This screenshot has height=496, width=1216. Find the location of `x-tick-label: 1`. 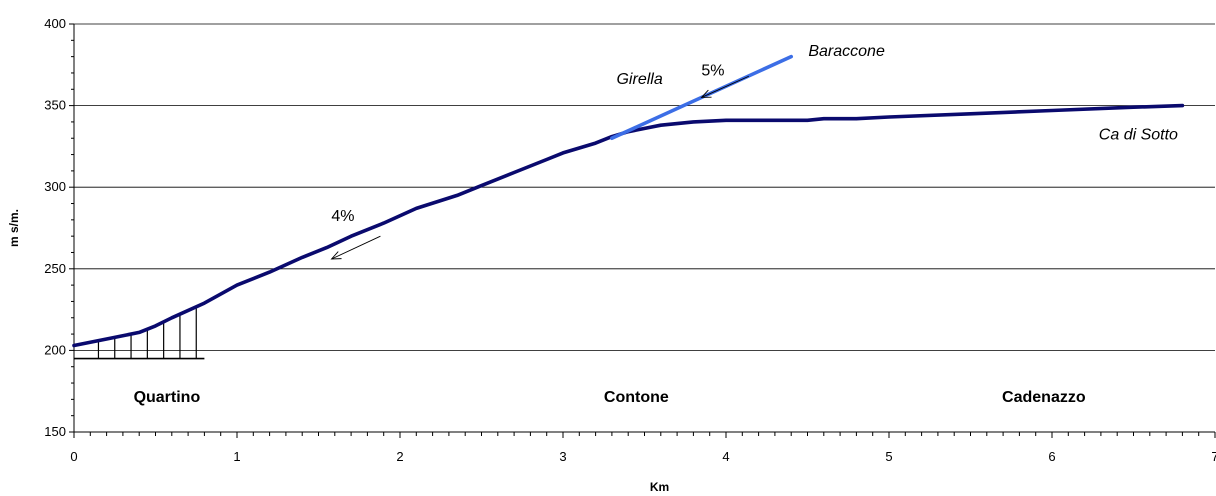

x-tick-label: 1 is located at coordinates (236, 456).